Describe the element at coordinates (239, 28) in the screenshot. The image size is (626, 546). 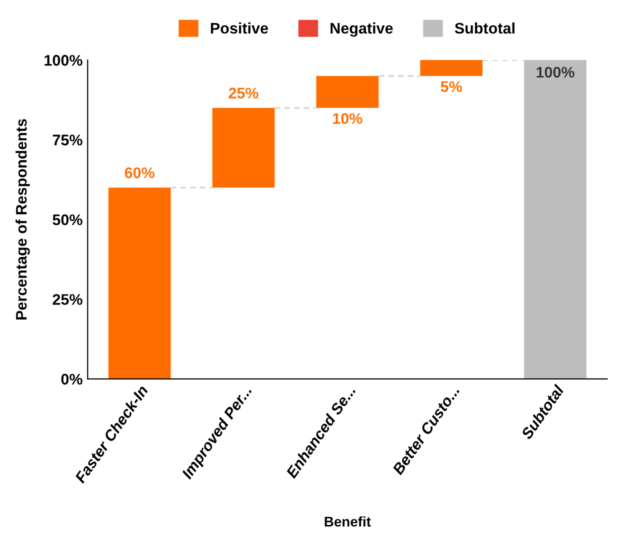
I see `legend-label: Positive` at that location.